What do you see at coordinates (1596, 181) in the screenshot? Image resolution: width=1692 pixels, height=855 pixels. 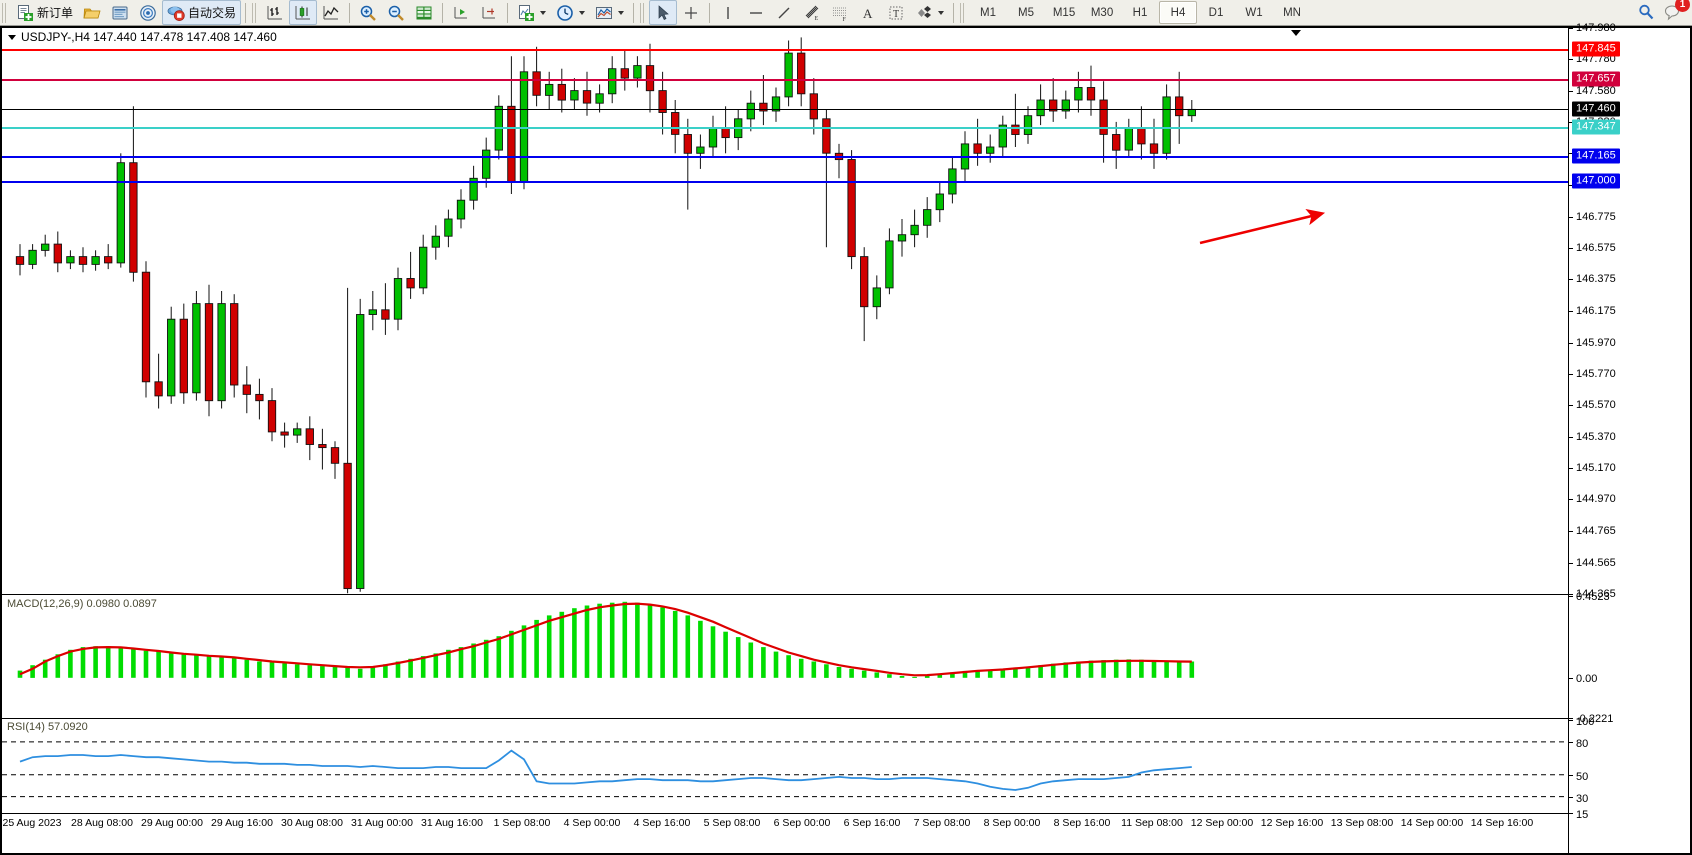 I see `price-level-tag-support: 147.000` at bounding box center [1596, 181].